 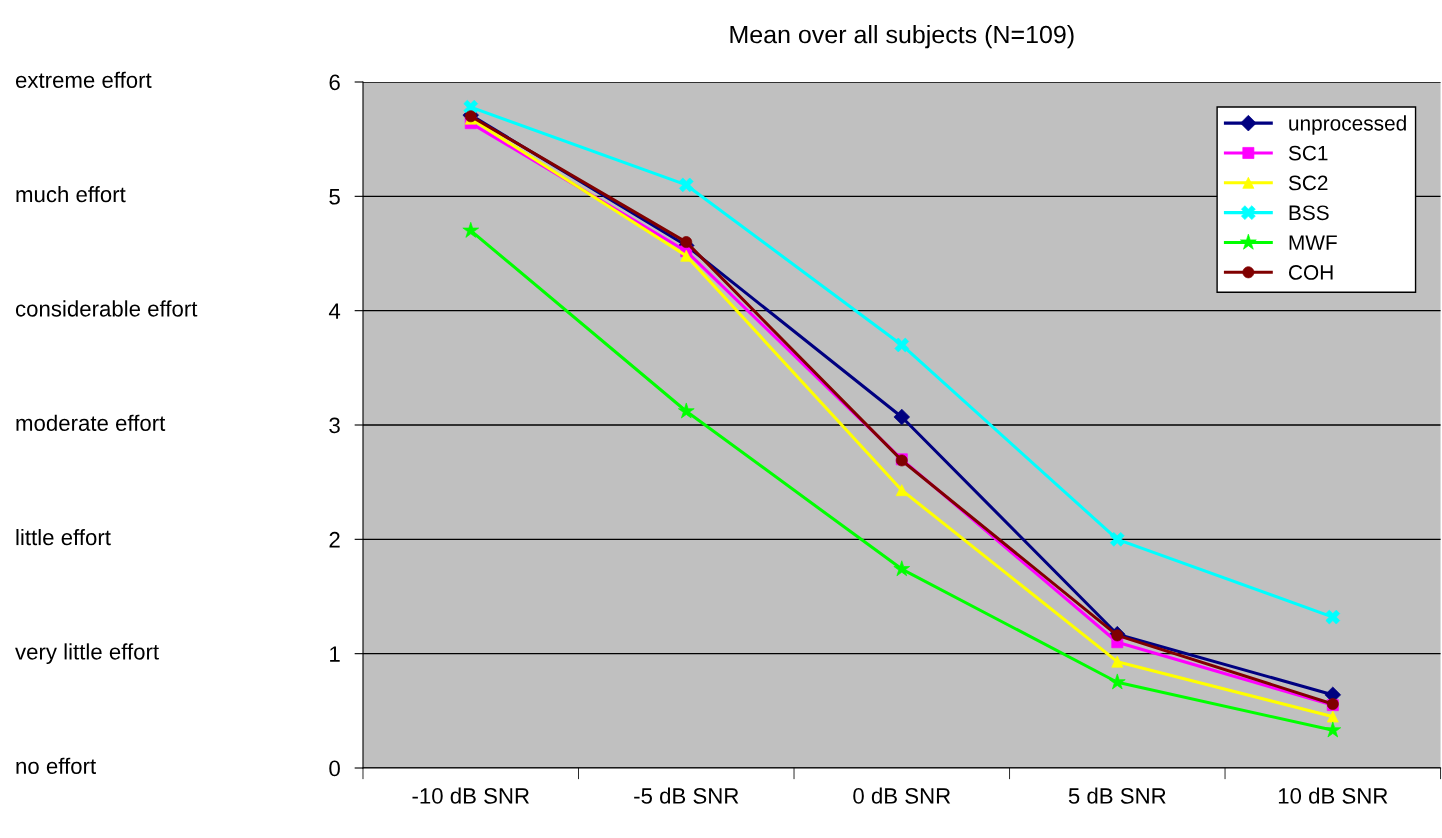 I want to click on text: considerable effort, so click(x=106, y=308).